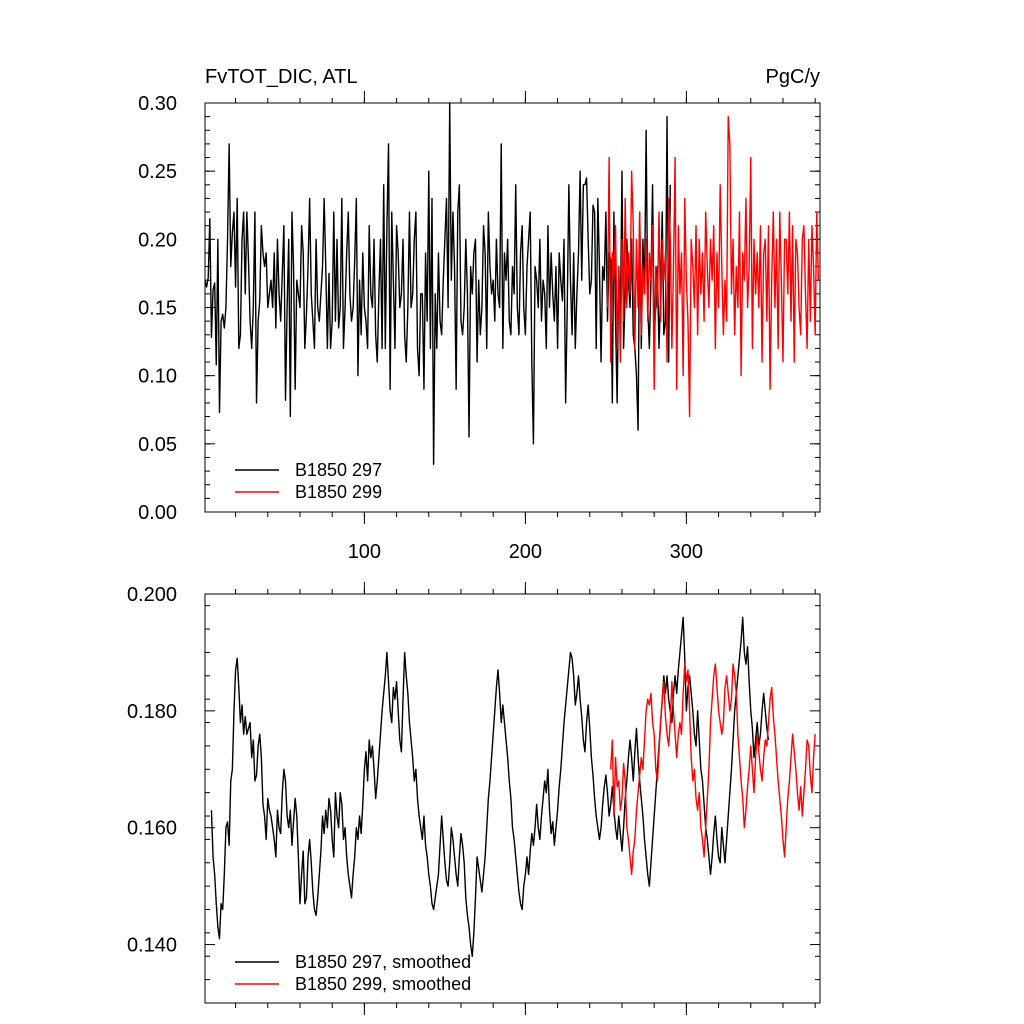  What do you see at coordinates (338, 492) in the screenshot?
I see `top-legend-label: B1850 299` at bounding box center [338, 492].